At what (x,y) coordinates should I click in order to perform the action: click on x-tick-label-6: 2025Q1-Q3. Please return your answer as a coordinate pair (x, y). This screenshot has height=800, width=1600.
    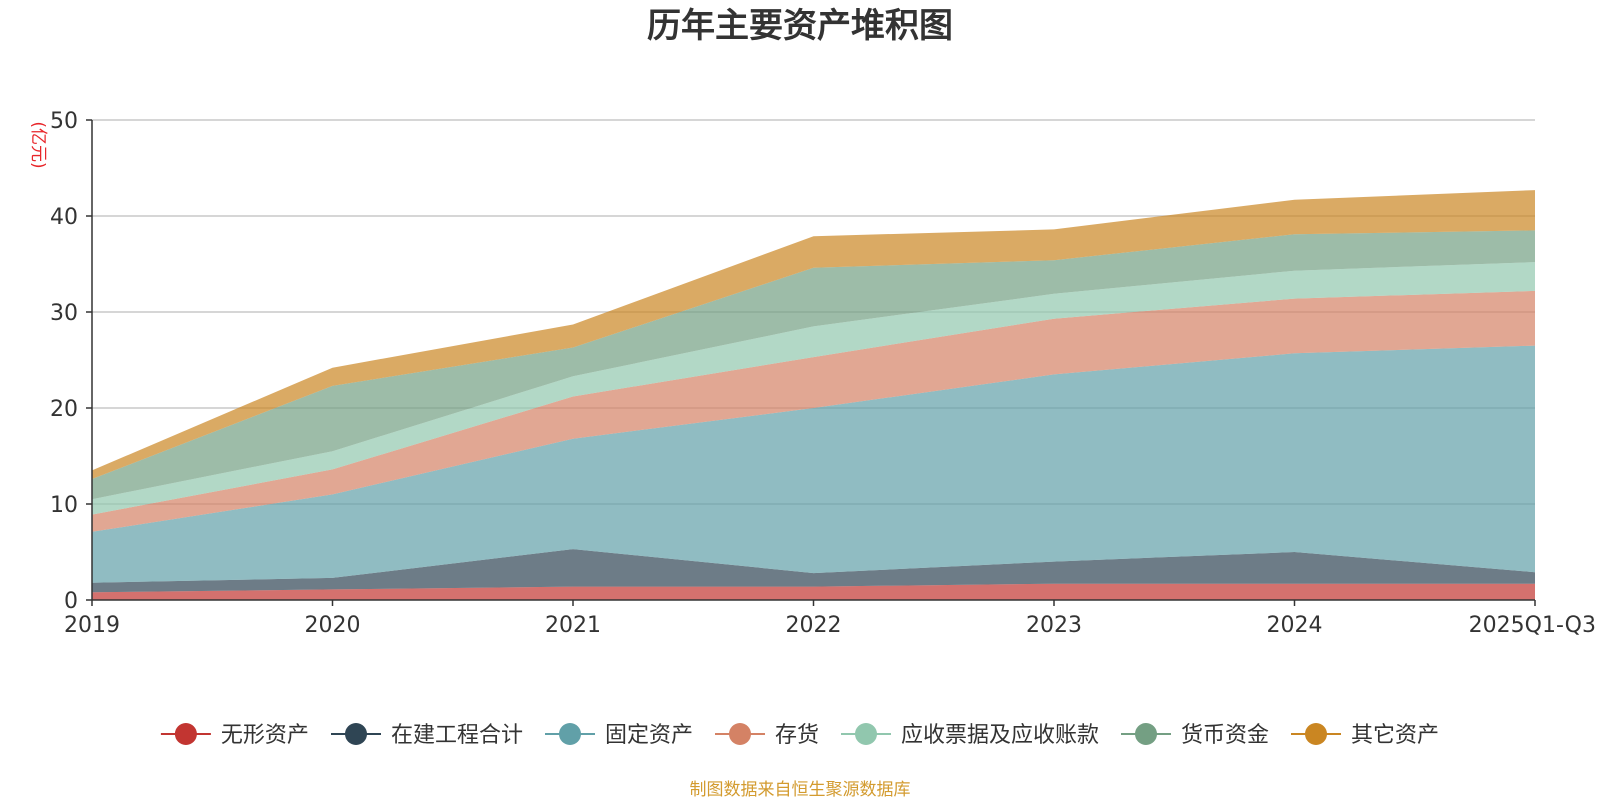
    Looking at the image, I should click on (1532, 625).